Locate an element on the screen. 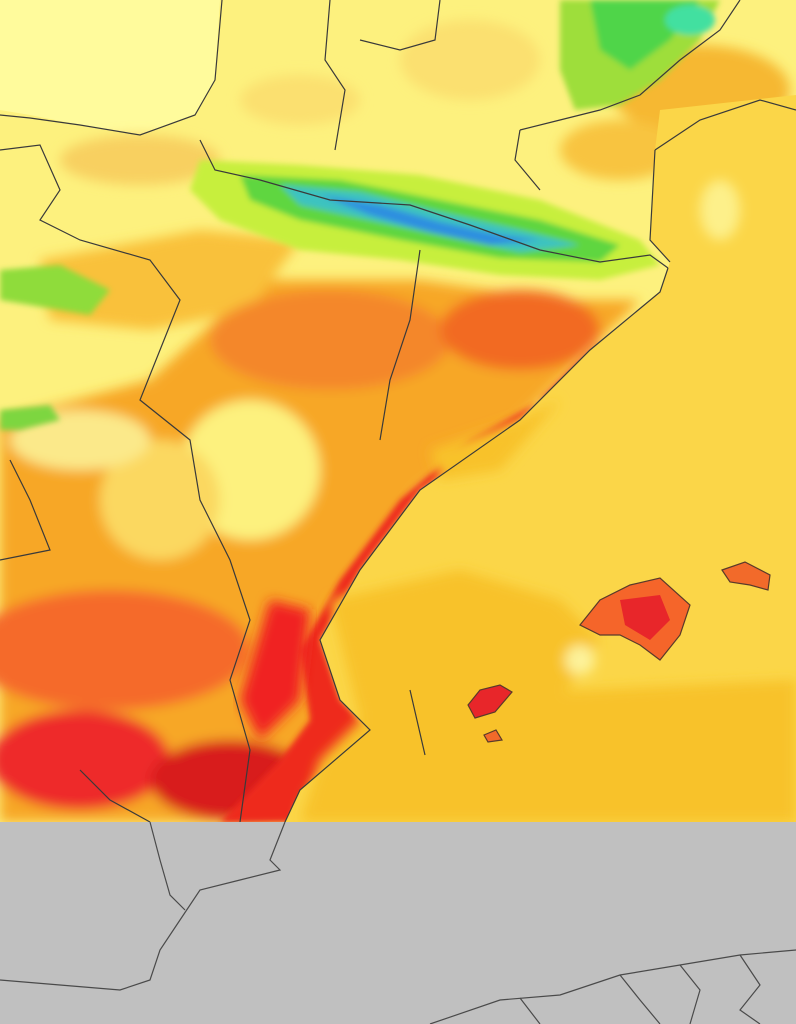  alps is located at coordinates (640, 55).